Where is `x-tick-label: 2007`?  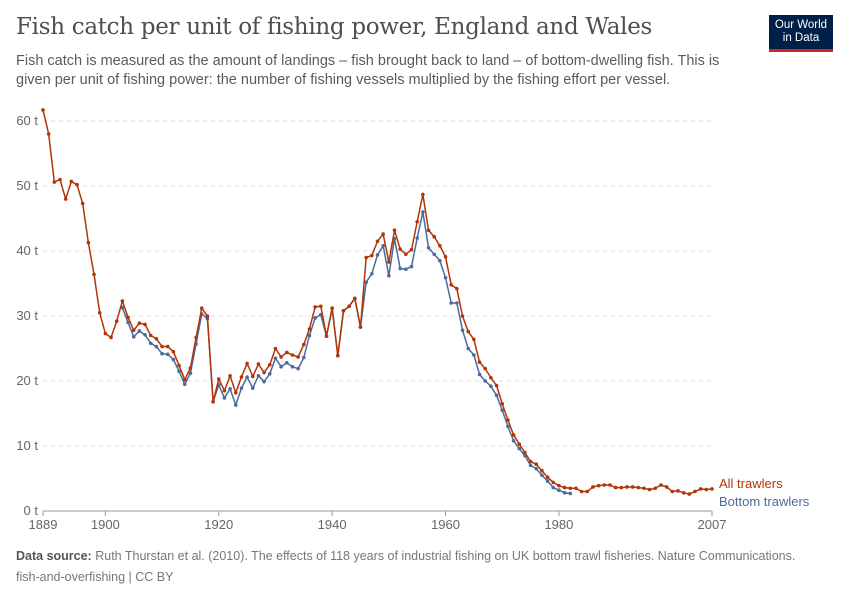 x-tick-label: 2007 is located at coordinates (712, 524).